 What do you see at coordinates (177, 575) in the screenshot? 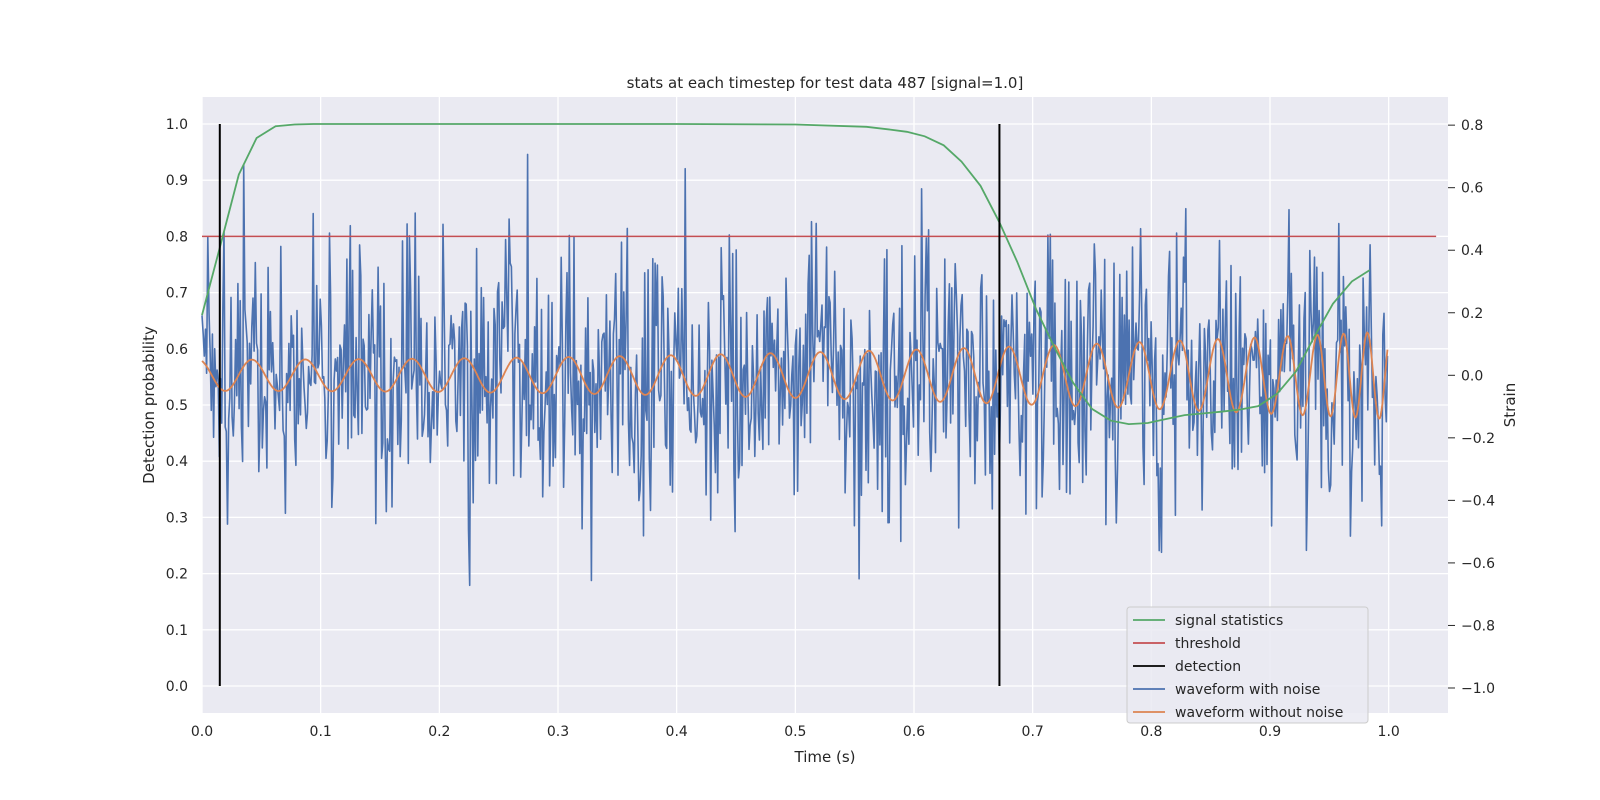
I see `y-tick-label: 0.2` at bounding box center [177, 575].